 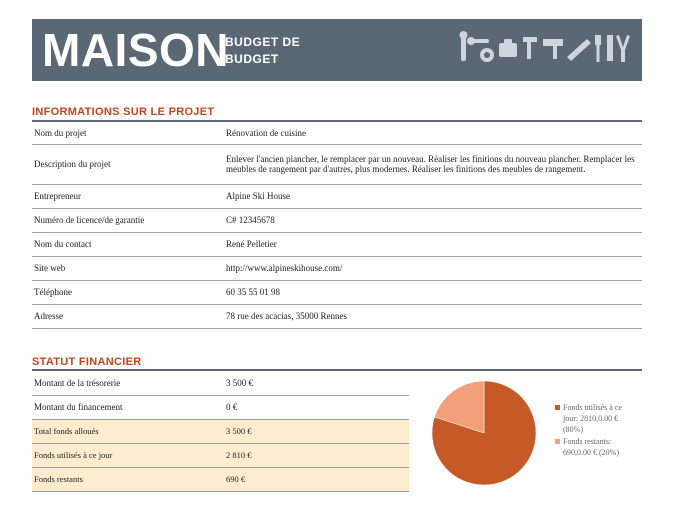 What do you see at coordinates (263, 42) in the screenshot?
I see `banner-subtitle-line1: BUDGET DE` at bounding box center [263, 42].